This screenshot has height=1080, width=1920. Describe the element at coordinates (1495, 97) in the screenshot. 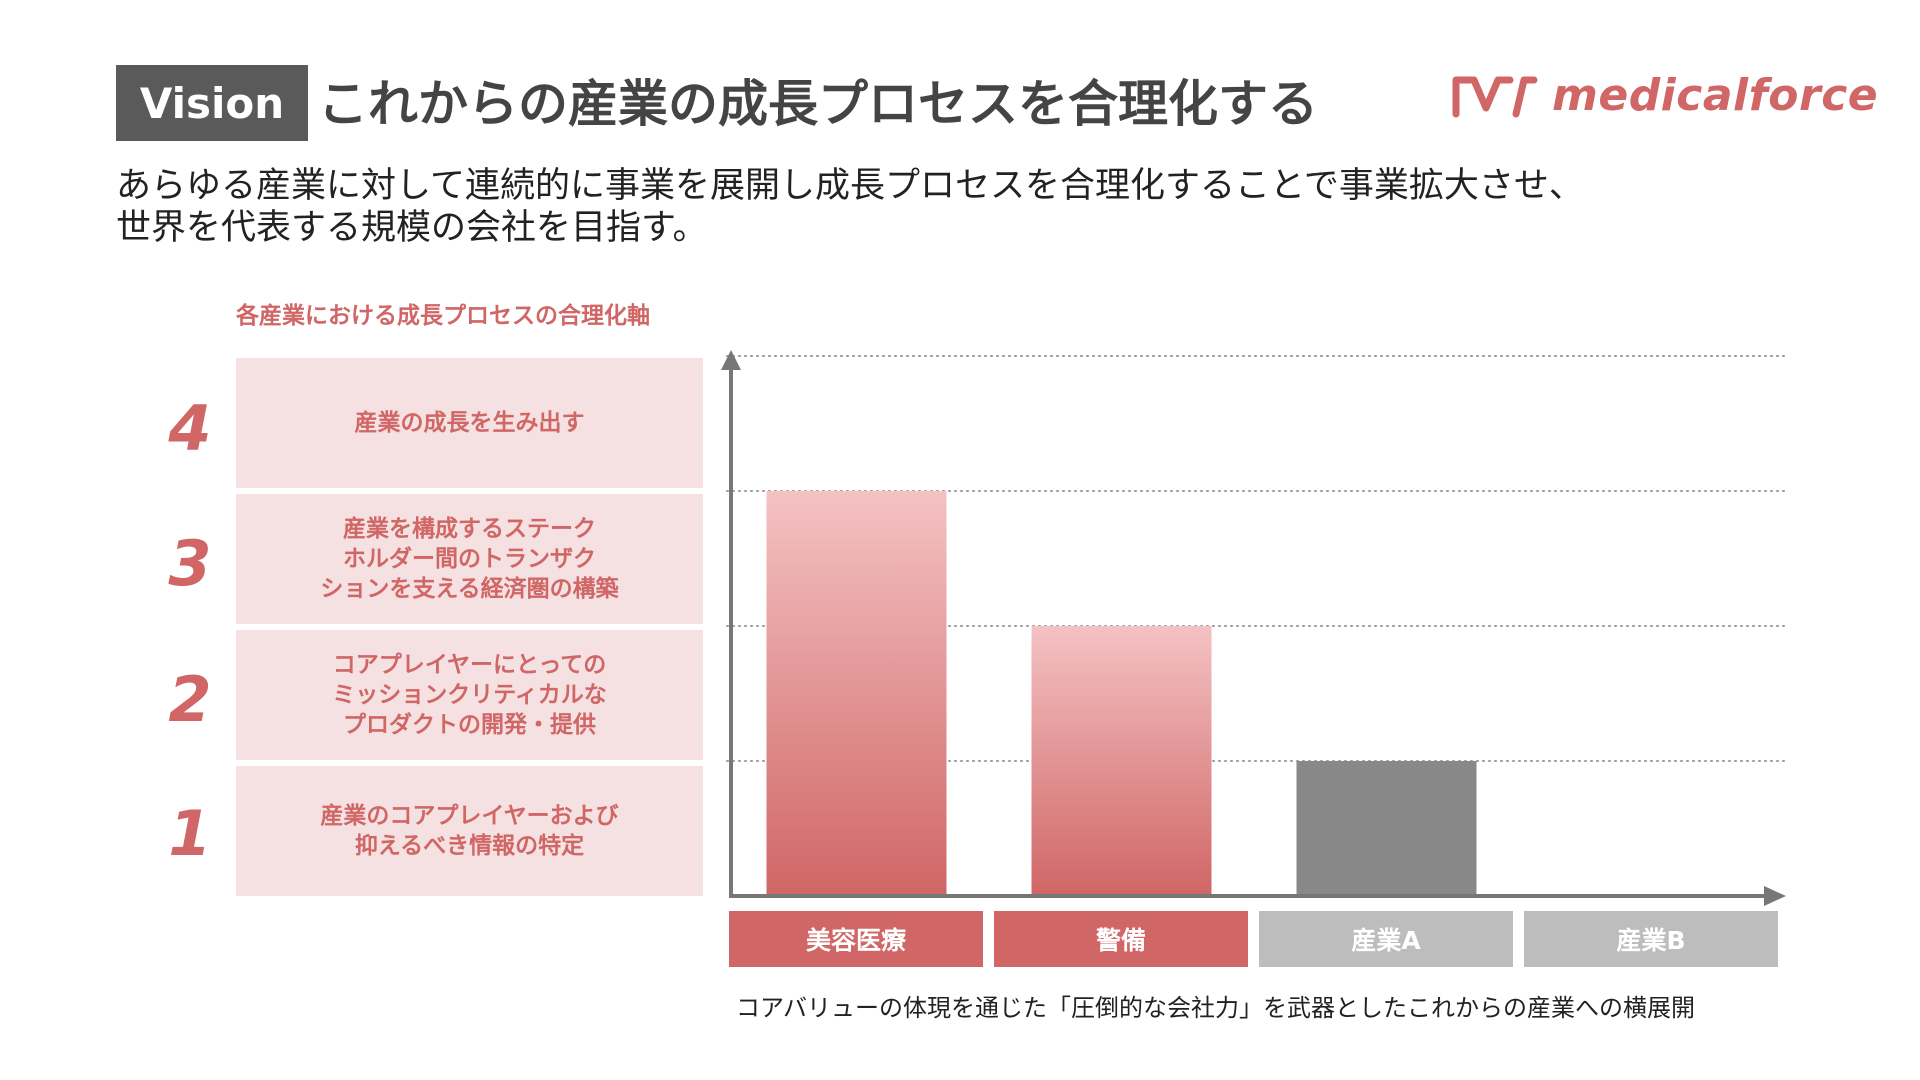

I see `medicalforce-logo-icon` at that location.